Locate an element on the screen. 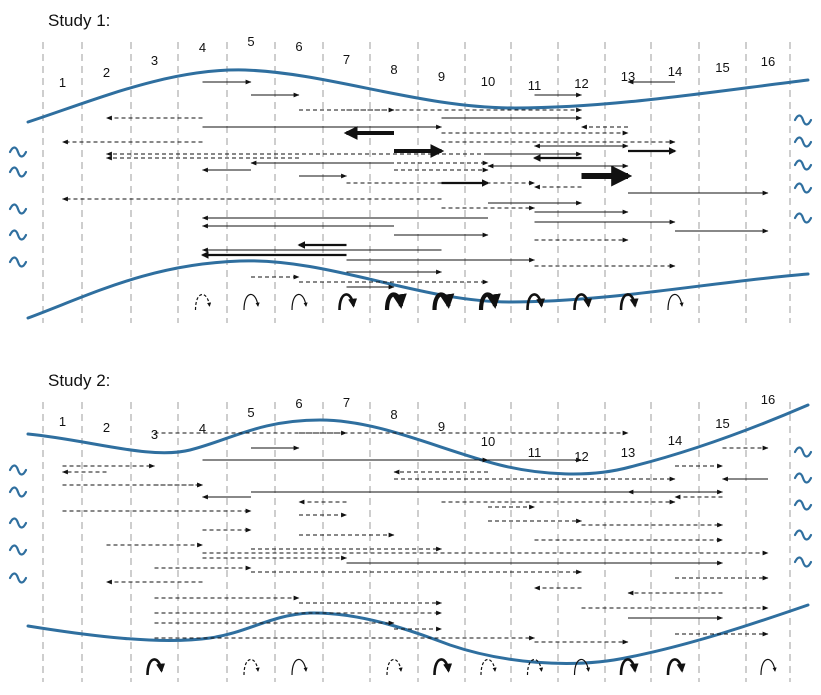 Image resolution: width=821 pixels, height=695 pixels. study-2-title: Study 2: is located at coordinates (79, 380).